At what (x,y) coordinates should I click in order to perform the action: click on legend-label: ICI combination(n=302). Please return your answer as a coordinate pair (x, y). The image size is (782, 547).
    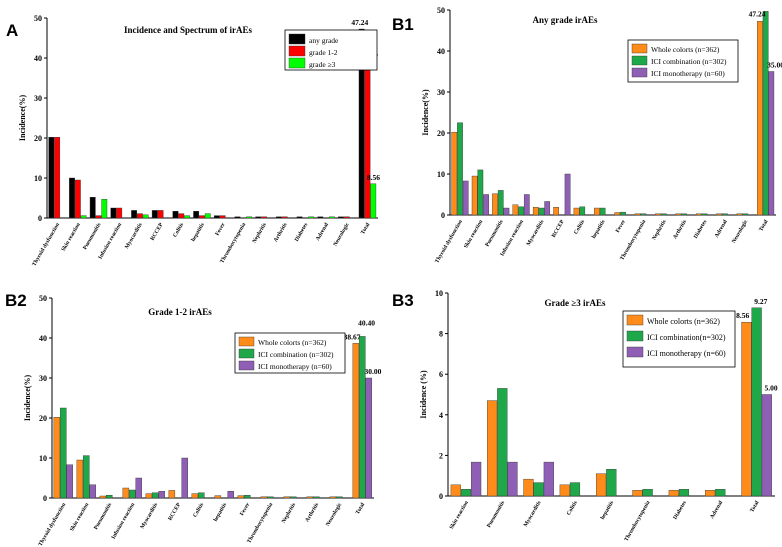
    Looking at the image, I should click on (686, 337).